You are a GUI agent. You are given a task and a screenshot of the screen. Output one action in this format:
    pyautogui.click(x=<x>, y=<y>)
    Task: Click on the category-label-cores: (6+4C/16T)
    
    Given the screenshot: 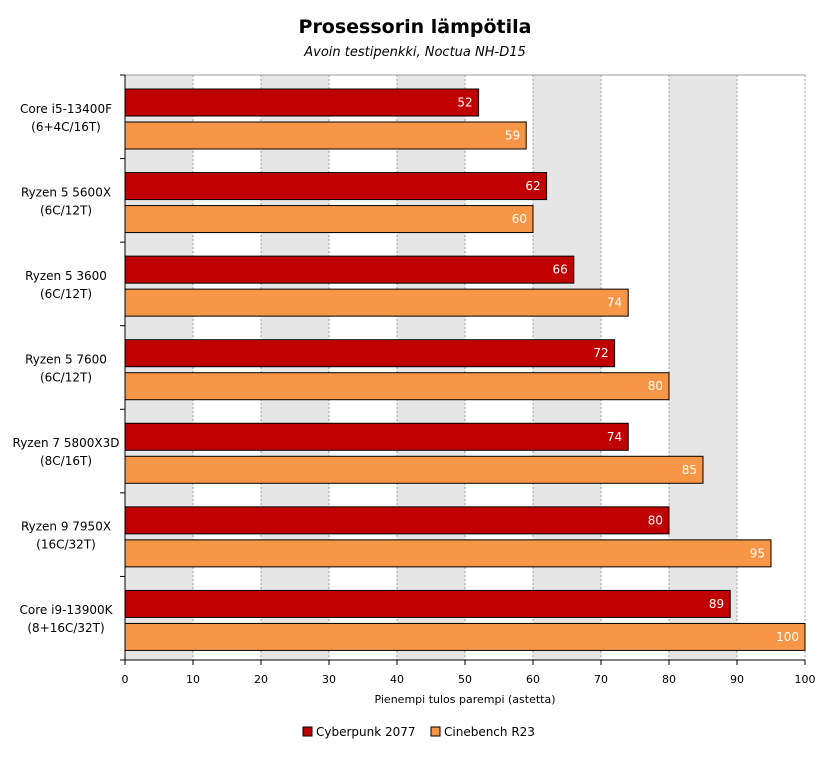 What is the action you would take?
    pyautogui.click(x=66, y=127)
    